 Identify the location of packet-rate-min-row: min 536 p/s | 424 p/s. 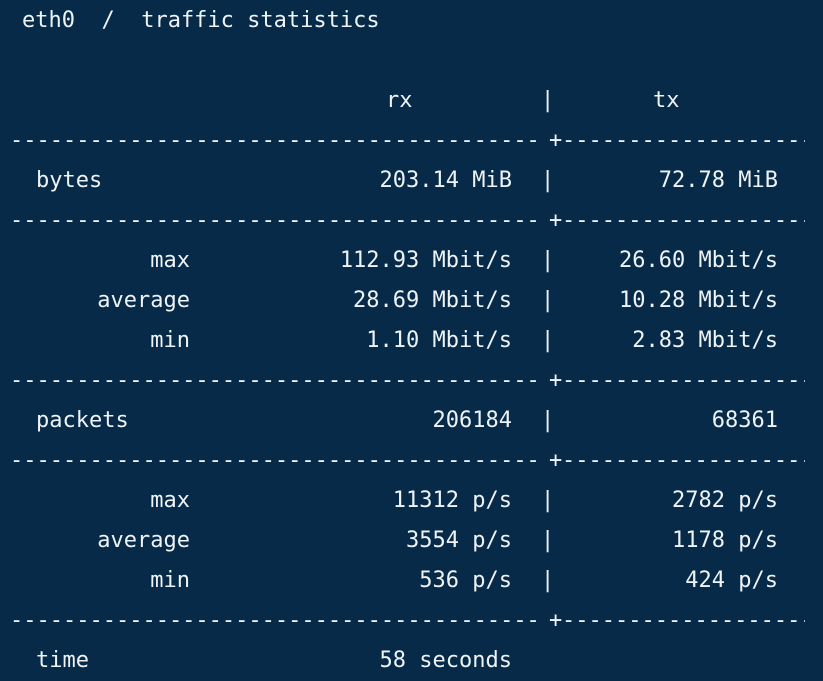
(411, 581).